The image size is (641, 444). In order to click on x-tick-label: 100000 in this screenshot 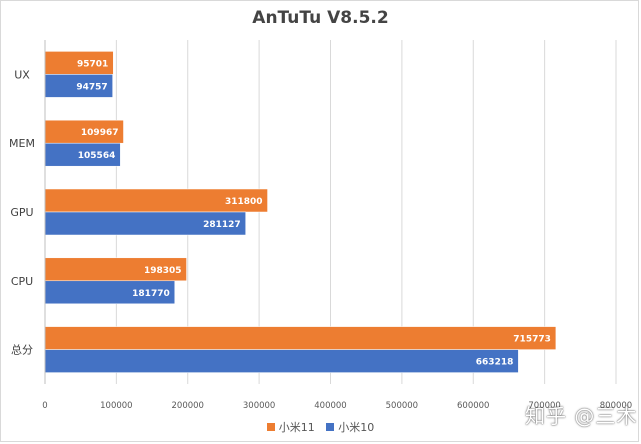, I will do `click(116, 406)`.